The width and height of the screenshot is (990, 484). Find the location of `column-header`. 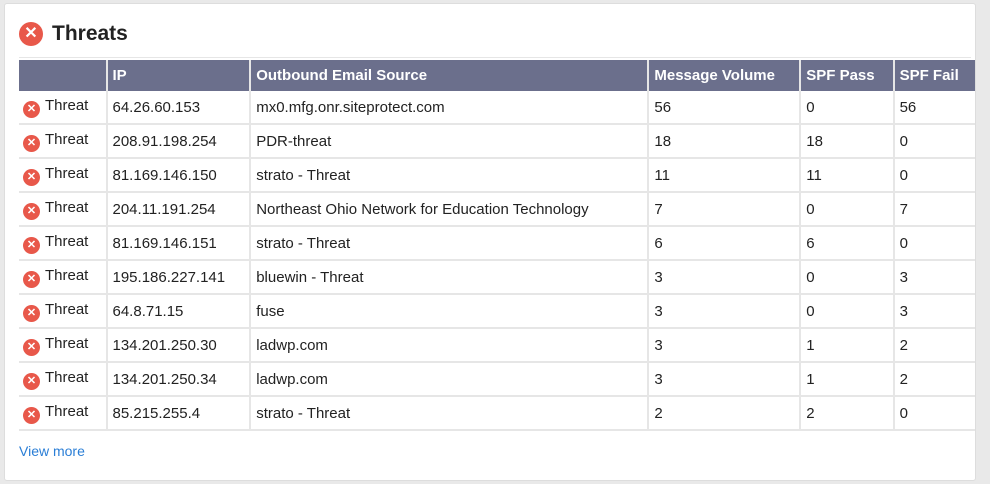

column-header is located at coordinates (63, 75).